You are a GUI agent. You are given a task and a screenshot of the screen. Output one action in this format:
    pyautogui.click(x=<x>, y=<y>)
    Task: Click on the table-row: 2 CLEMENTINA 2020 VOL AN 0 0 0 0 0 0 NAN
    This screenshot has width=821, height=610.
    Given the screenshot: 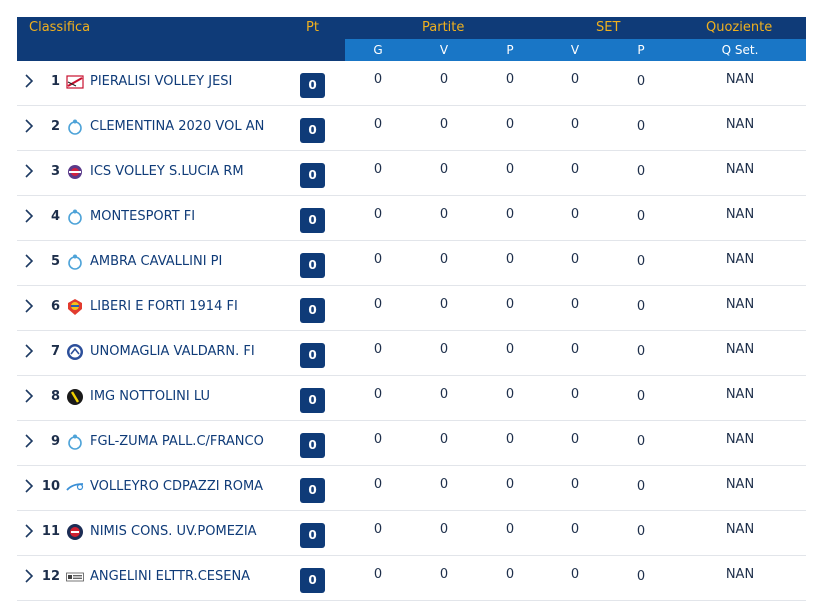 What is the action you would take?
    pyautogui.click(x=411, y=128)
    